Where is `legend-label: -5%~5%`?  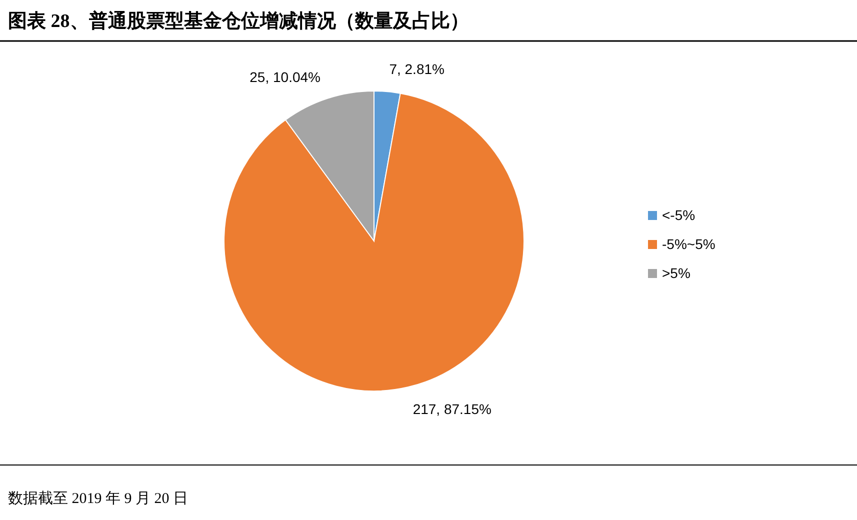 legend-label: -5%~5% is located at coordinates (689, 244).